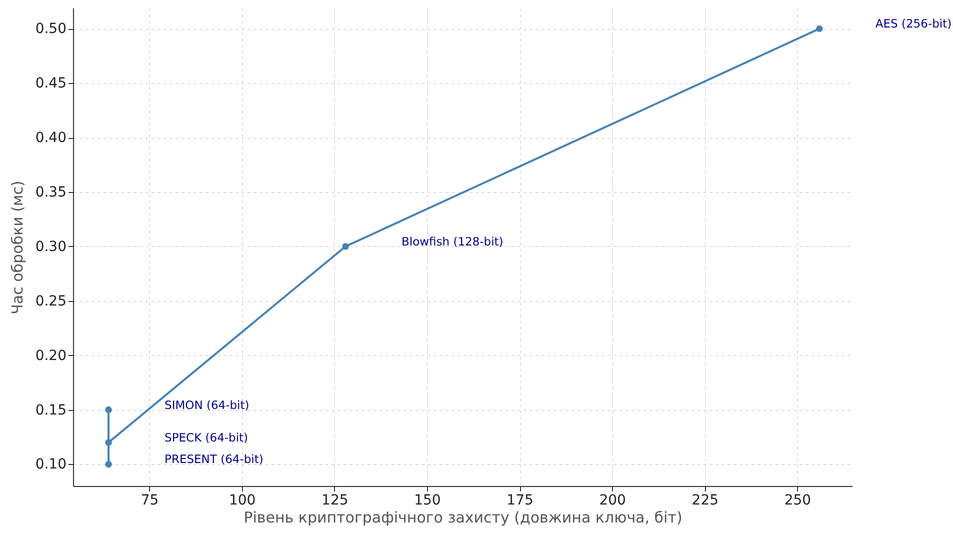 This screenshot has height=534, width=953. I want to click on x-tick-label: 75, so click(149, 500).